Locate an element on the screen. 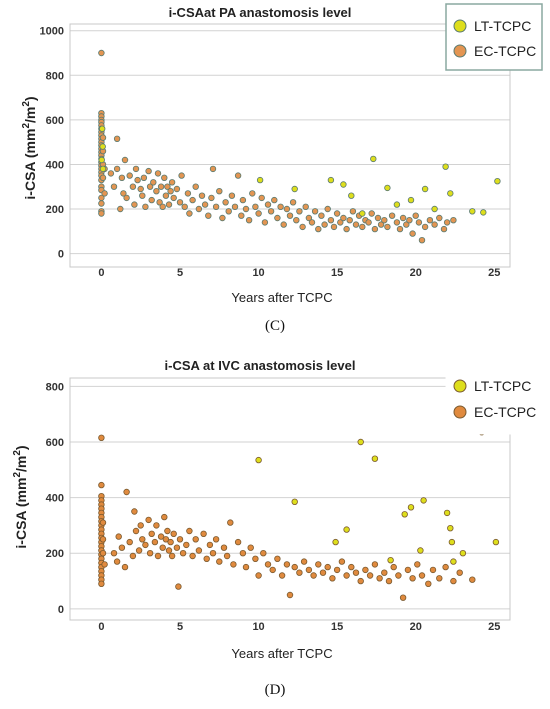 The image size is (550, 709). panel-label-d: (D) is located at coordinates (275, 690).